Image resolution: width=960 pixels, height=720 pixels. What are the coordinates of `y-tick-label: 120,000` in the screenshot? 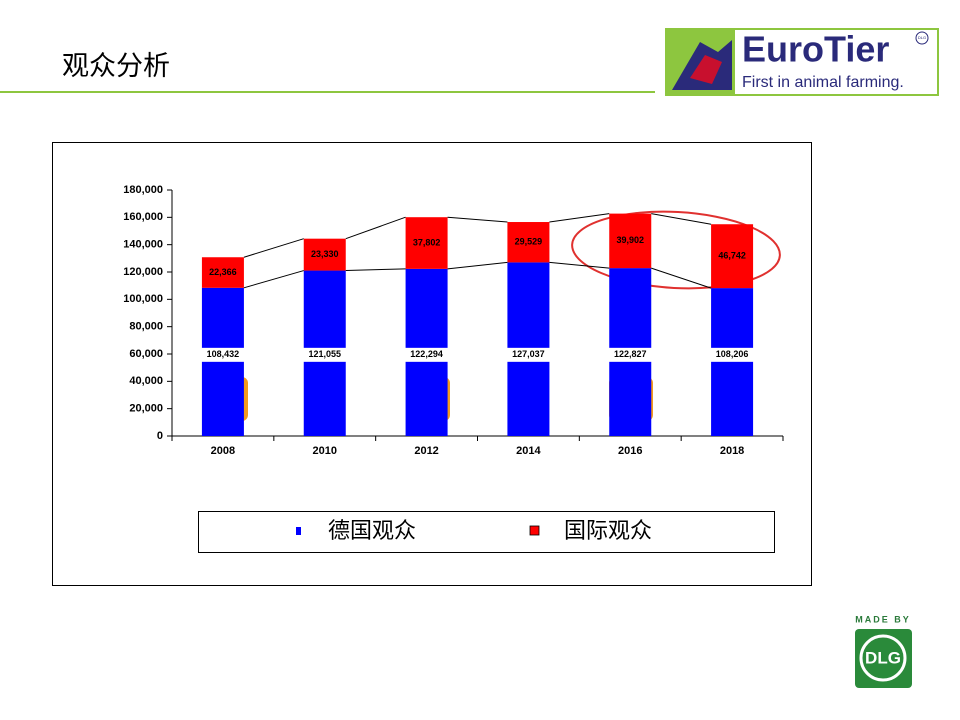 It's located at (143, 272).